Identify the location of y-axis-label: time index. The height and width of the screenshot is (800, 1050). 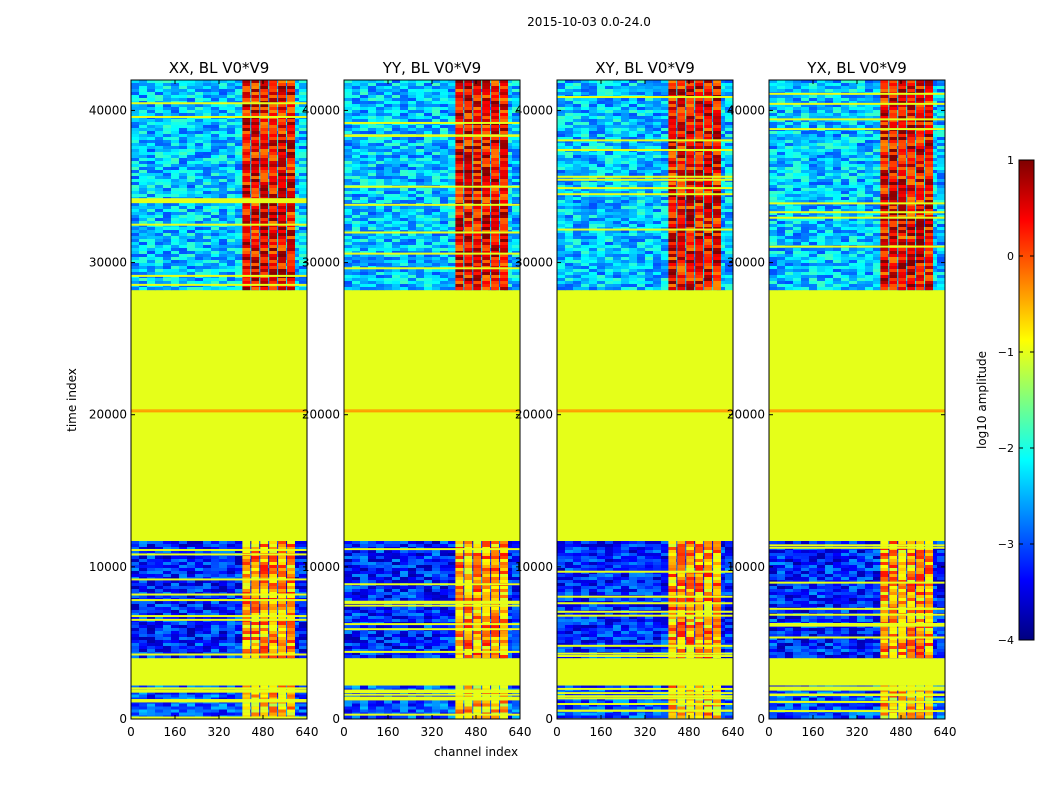
(72, 400).